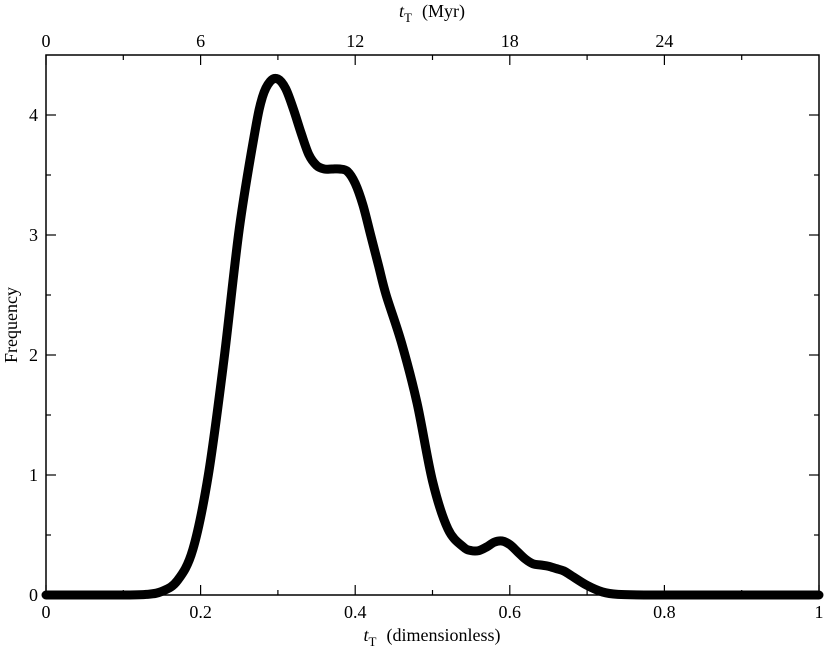 The image size is (830, 652). What do you see at coordinates (46, 41) in the screenshot?
I see `x2-tick-label: 0` at bounding box center [46, 41].